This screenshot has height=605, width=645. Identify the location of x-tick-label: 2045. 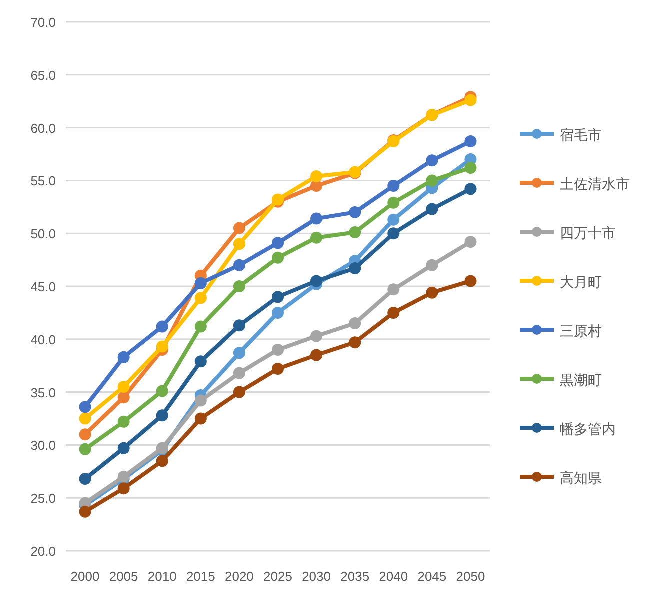
(432, 576).